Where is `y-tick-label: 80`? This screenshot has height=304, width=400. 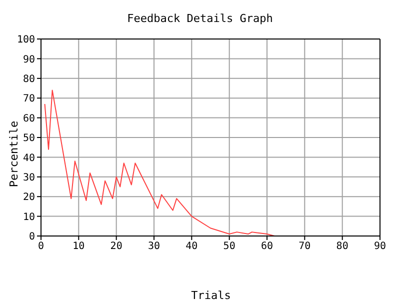 y-tick-label: 80 is located at coordinates (28, 79).